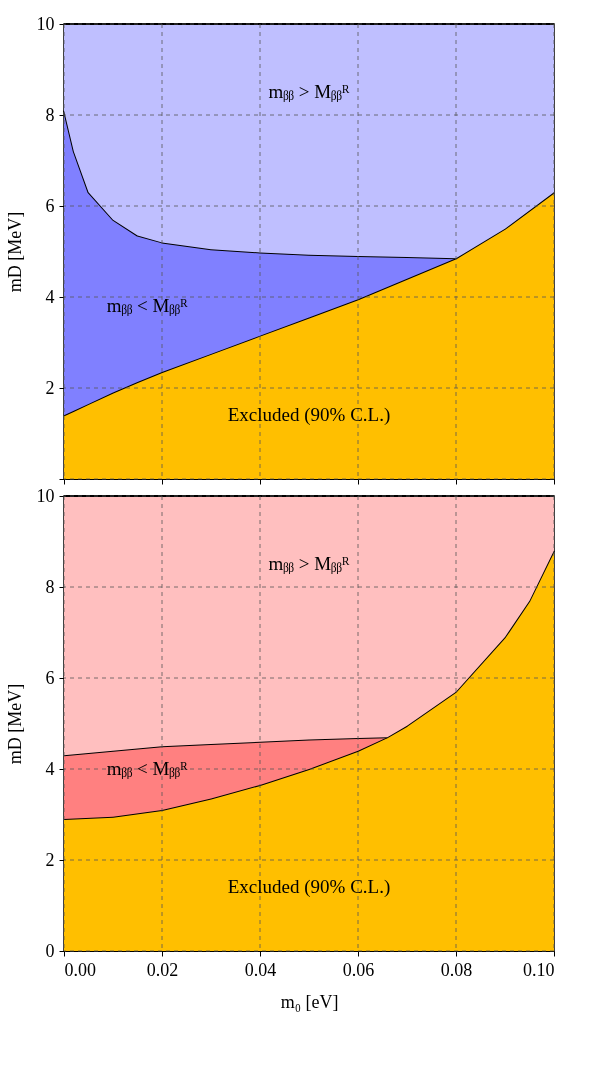 This screenshot has height=1067, width=608. What do you see at coordinates (80, 969) in the screenshot?
I see `x-tick-label: 0.00` at bounding box center [80, 969].